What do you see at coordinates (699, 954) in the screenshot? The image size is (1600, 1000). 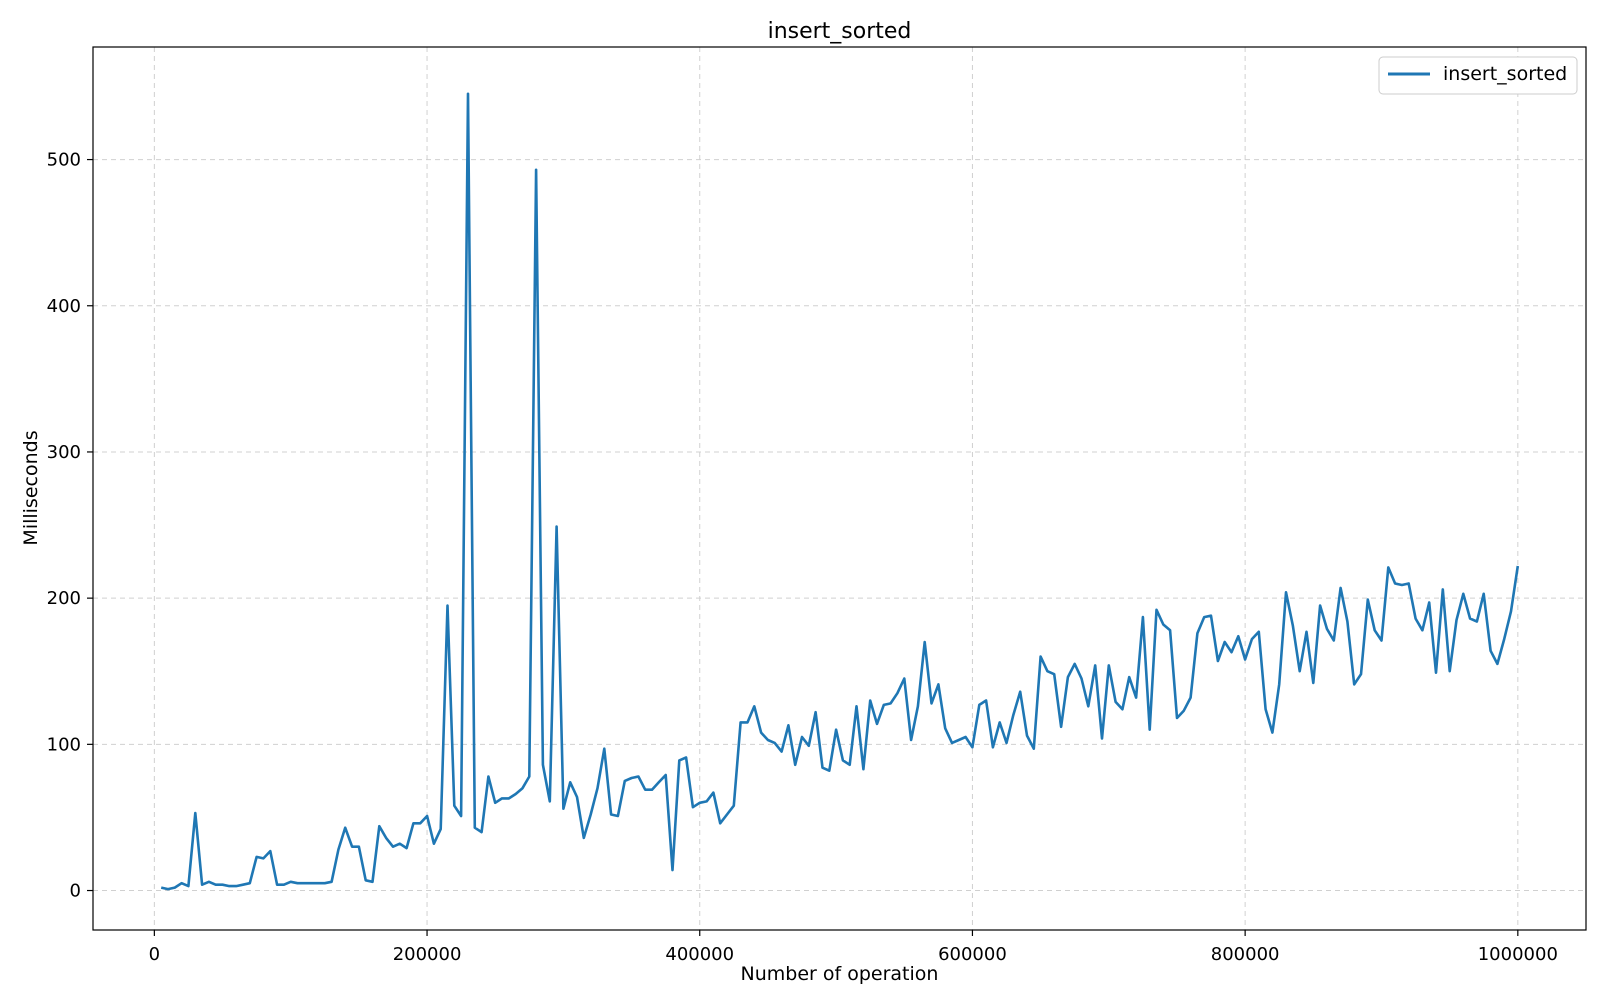 I see `x-tick-label: 400000` at bounding box center [699, 954].